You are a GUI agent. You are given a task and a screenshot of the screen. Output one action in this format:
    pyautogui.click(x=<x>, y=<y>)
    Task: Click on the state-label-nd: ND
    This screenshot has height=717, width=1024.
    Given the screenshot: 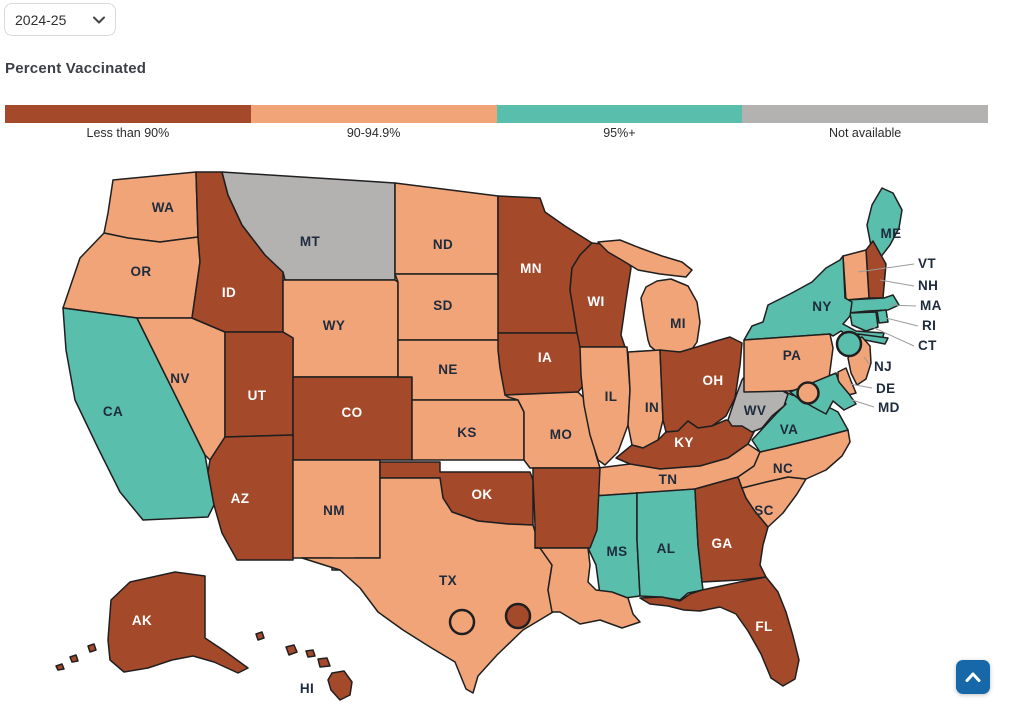 What is the action you would take?
    pyautogui.click(x=443, y=244)
    